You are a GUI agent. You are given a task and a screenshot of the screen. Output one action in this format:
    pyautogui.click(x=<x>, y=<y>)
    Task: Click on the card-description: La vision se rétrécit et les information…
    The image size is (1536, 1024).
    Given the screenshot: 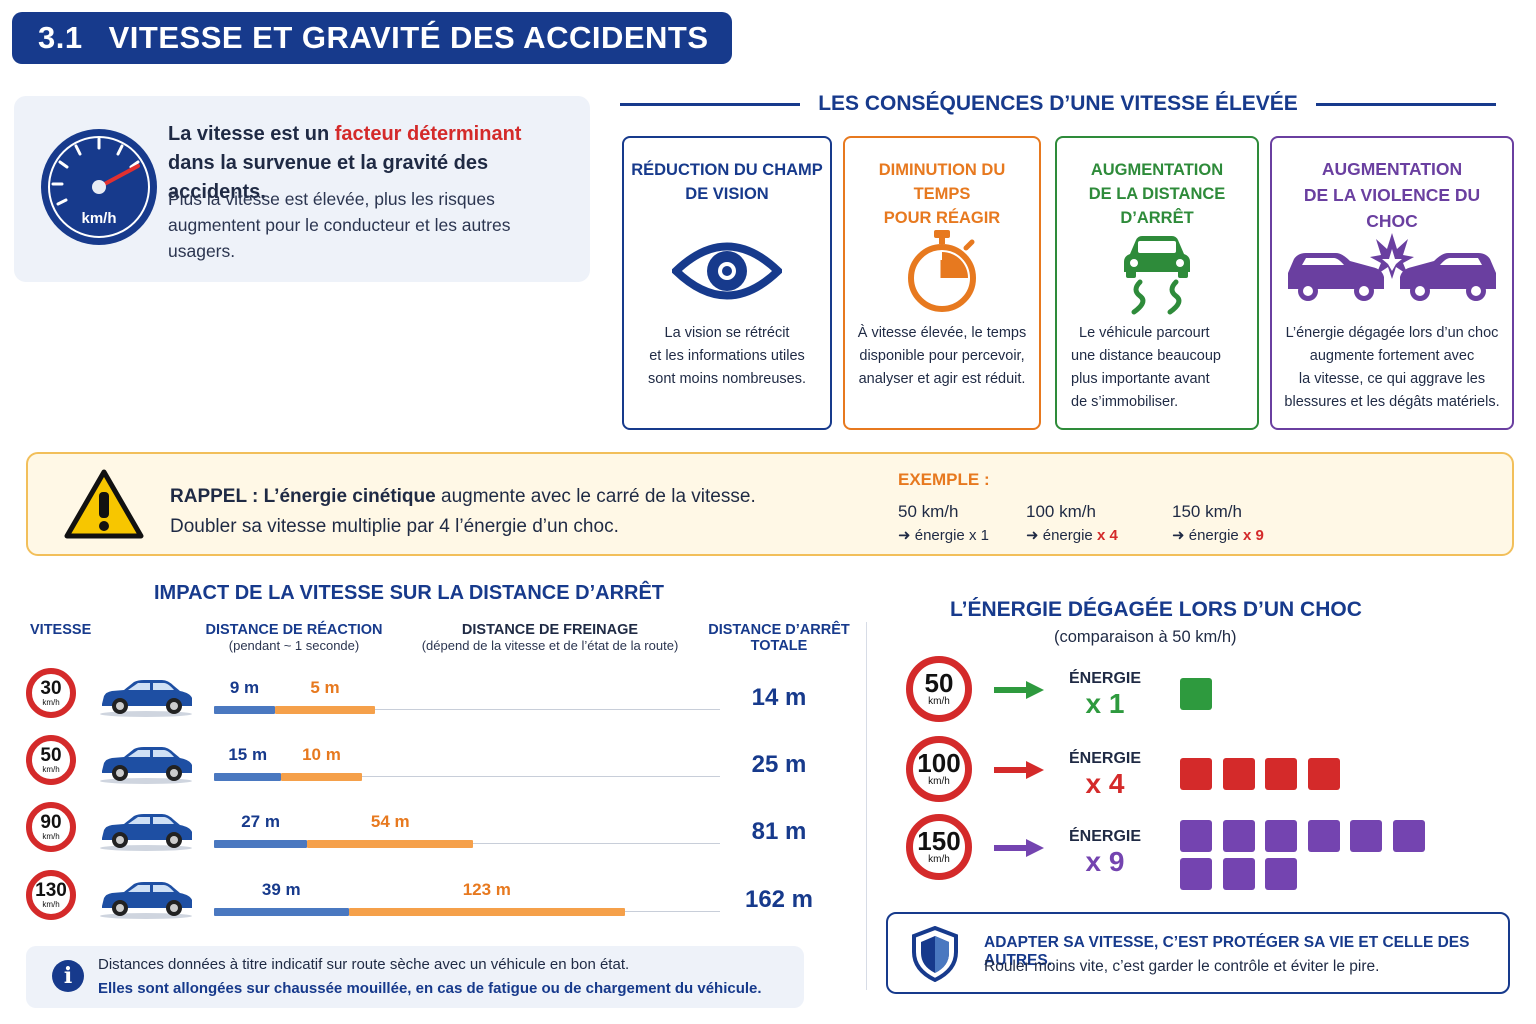 What is the action you would take?
    pyautogui.click(x=727, y=356)
    